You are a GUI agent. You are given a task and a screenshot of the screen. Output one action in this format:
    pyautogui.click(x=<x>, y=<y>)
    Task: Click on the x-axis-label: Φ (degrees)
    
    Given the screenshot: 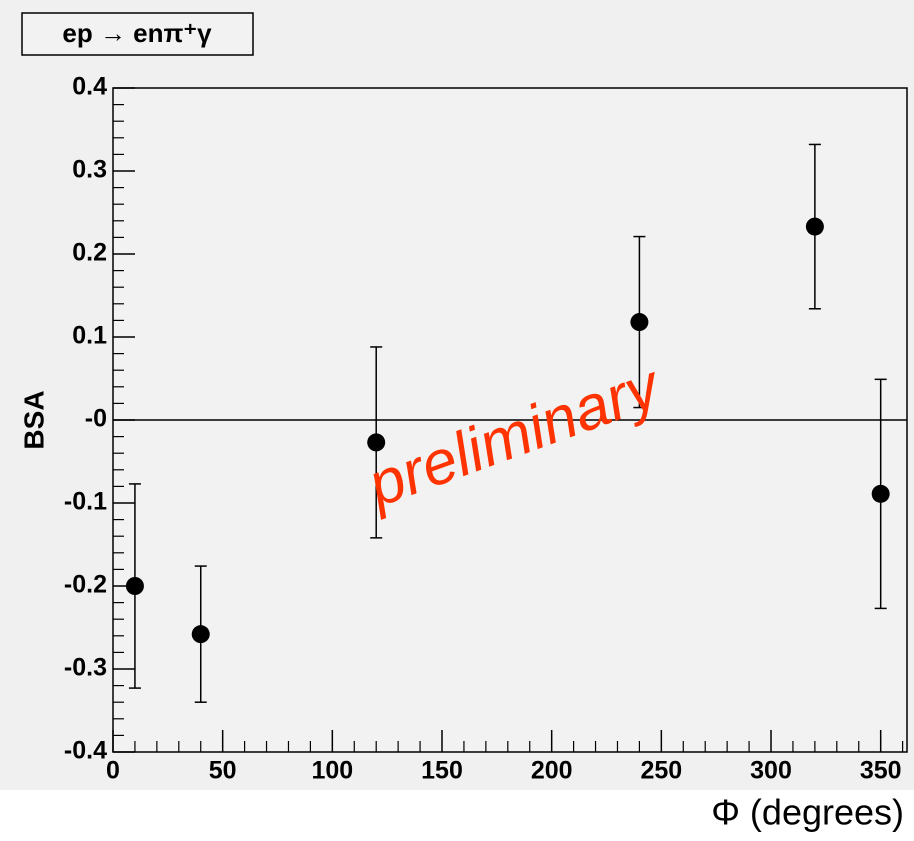 What is the action you would take?
    pyautogui.click(x=807, y=812)
    